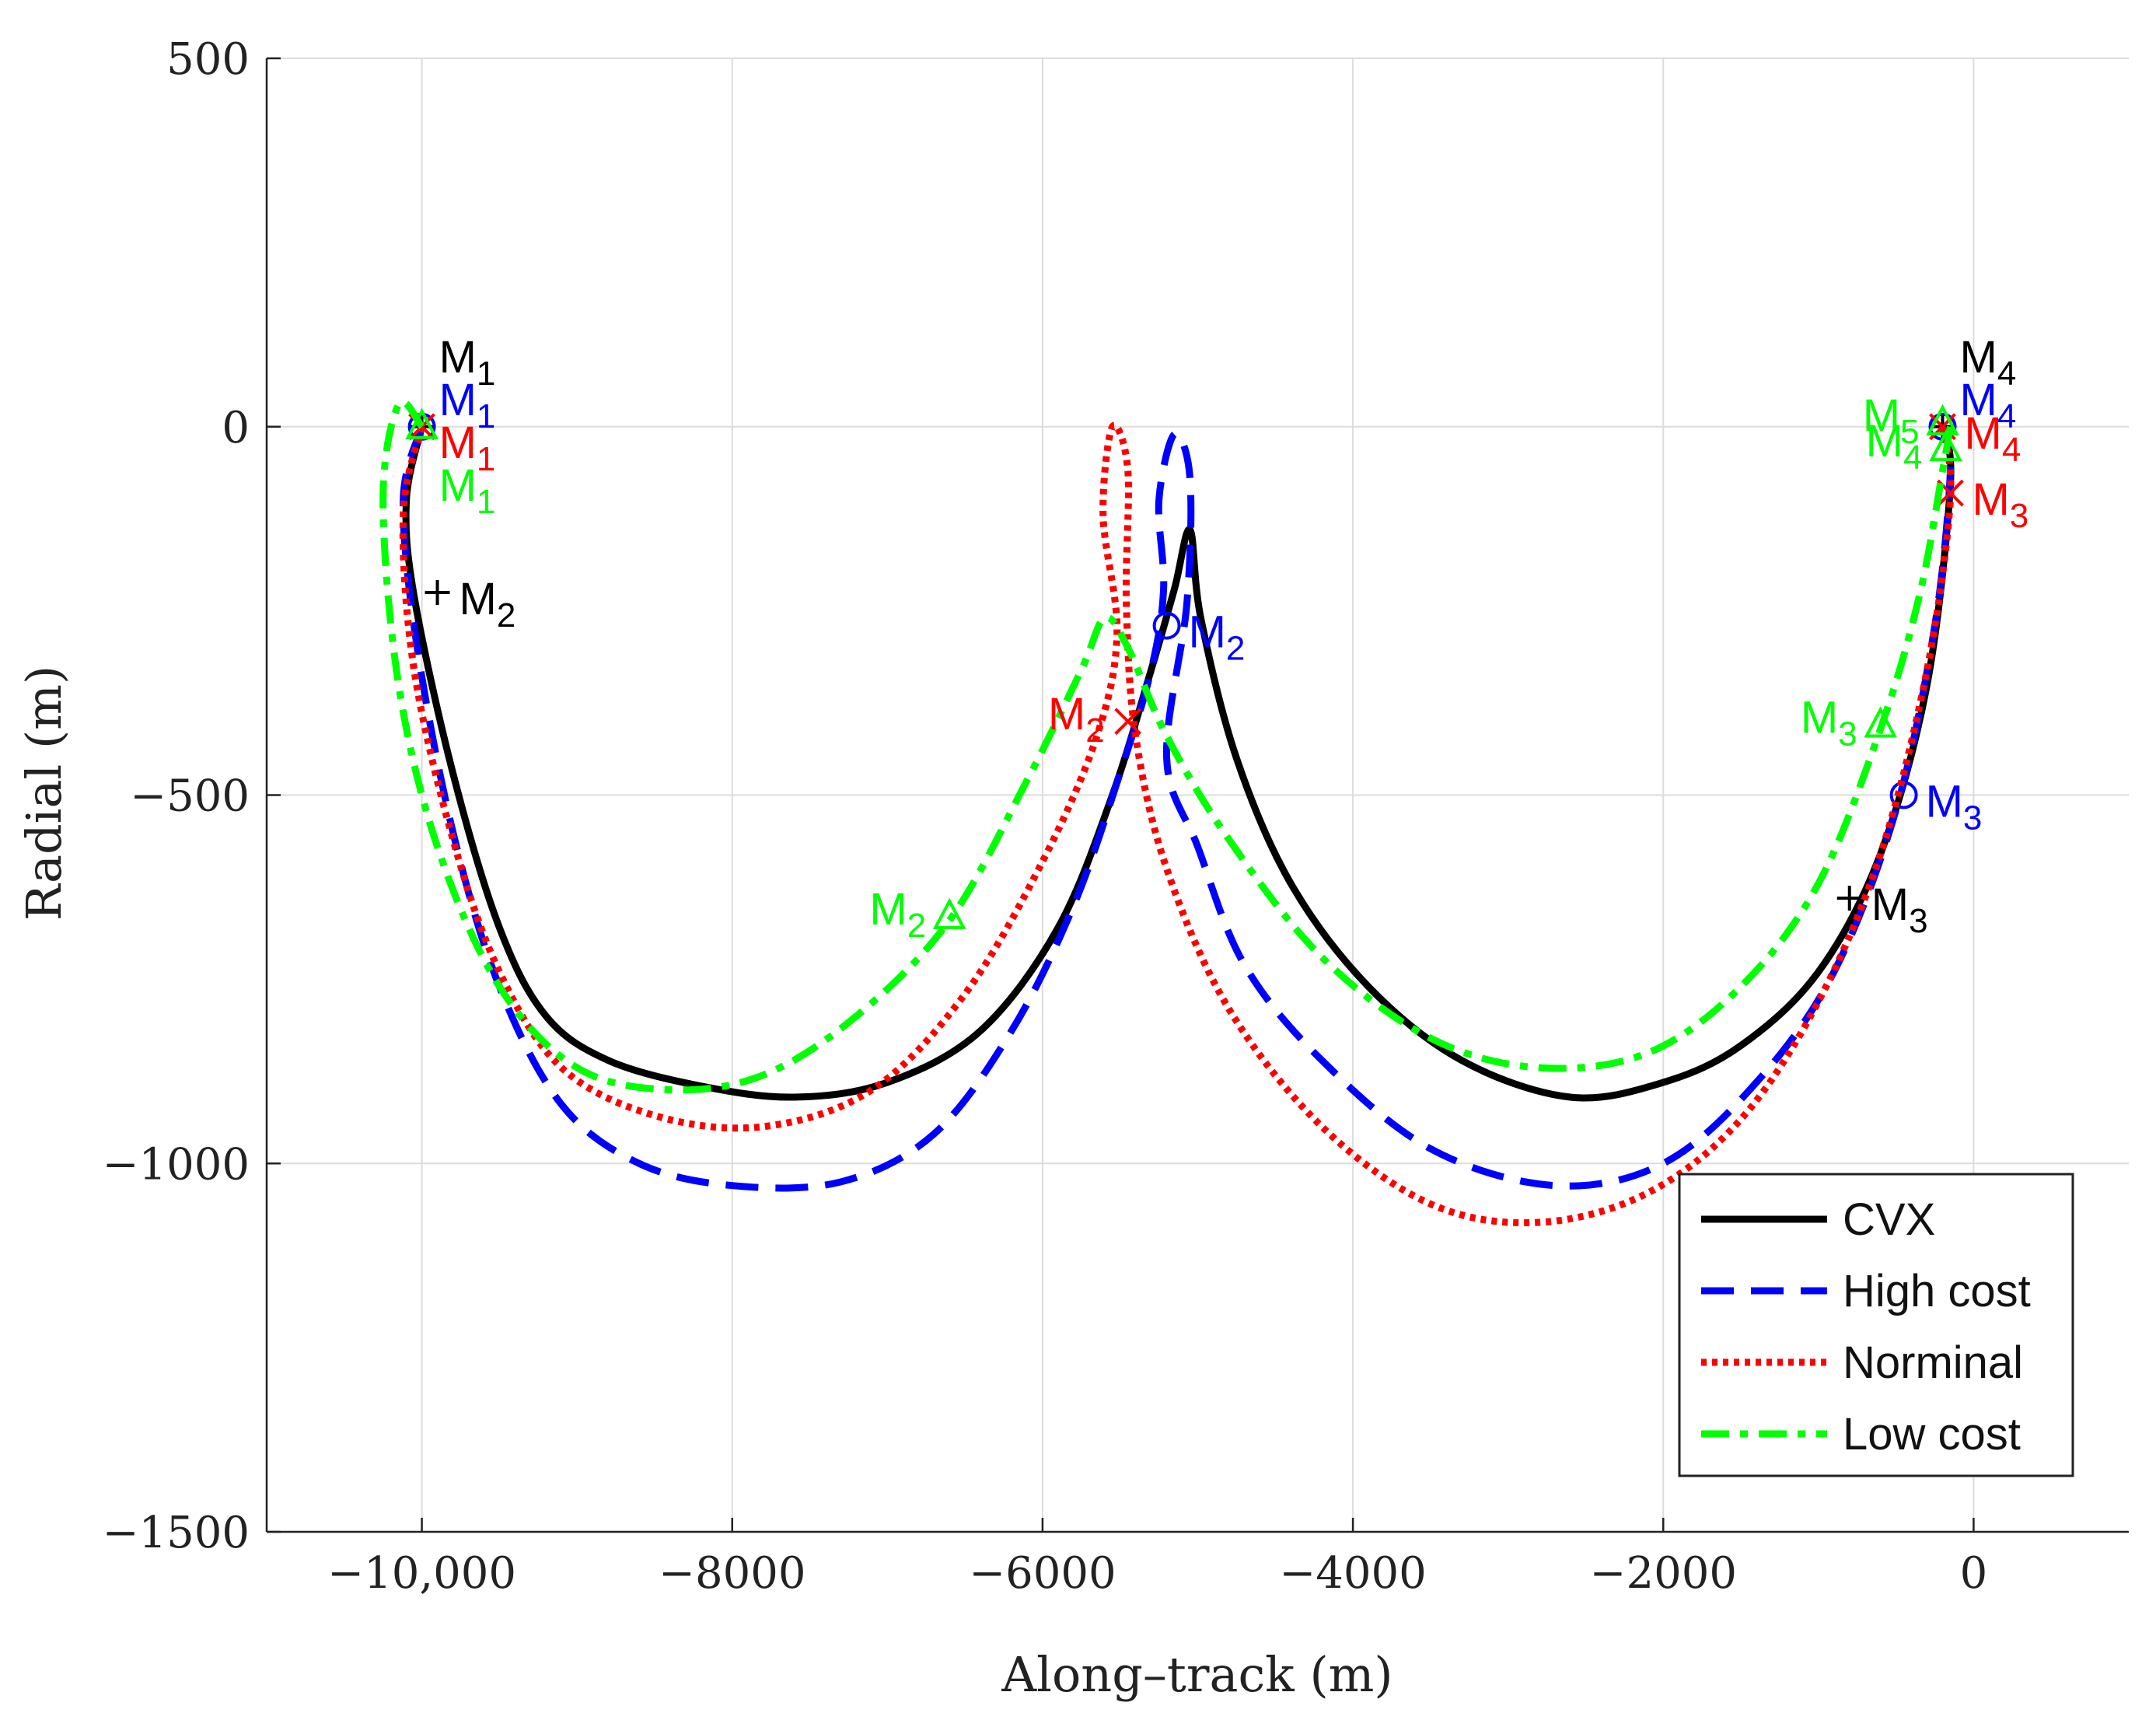  Describe the element at coordinates (1042, 1573) in the screenshot. I see `x-tick-label: −6000` at that location.